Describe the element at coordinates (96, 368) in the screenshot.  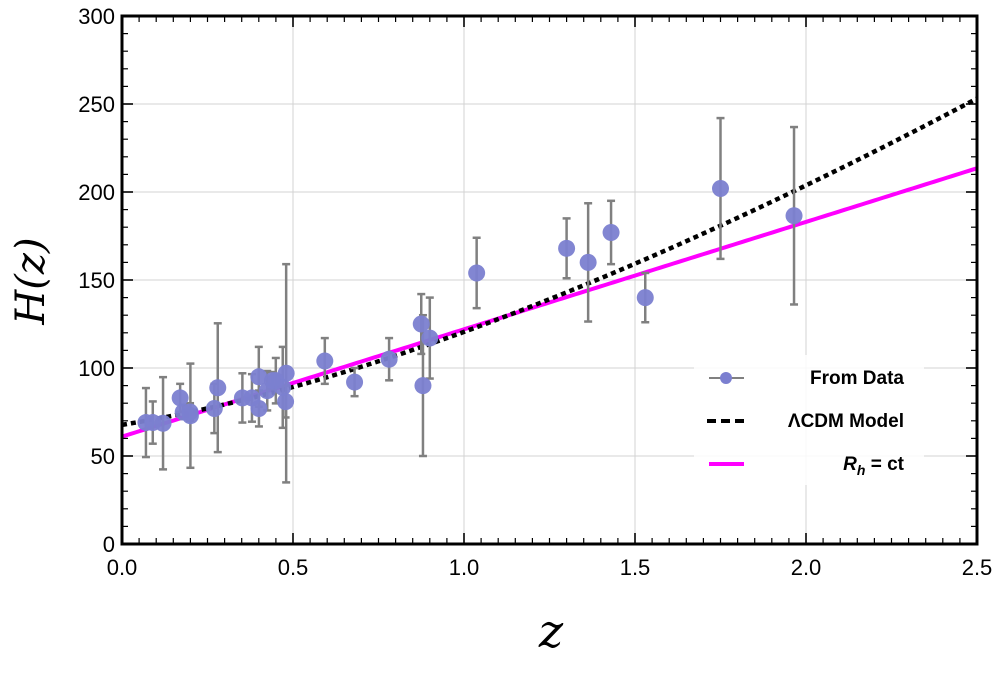
I see `y-tick-label: 100` at that location.